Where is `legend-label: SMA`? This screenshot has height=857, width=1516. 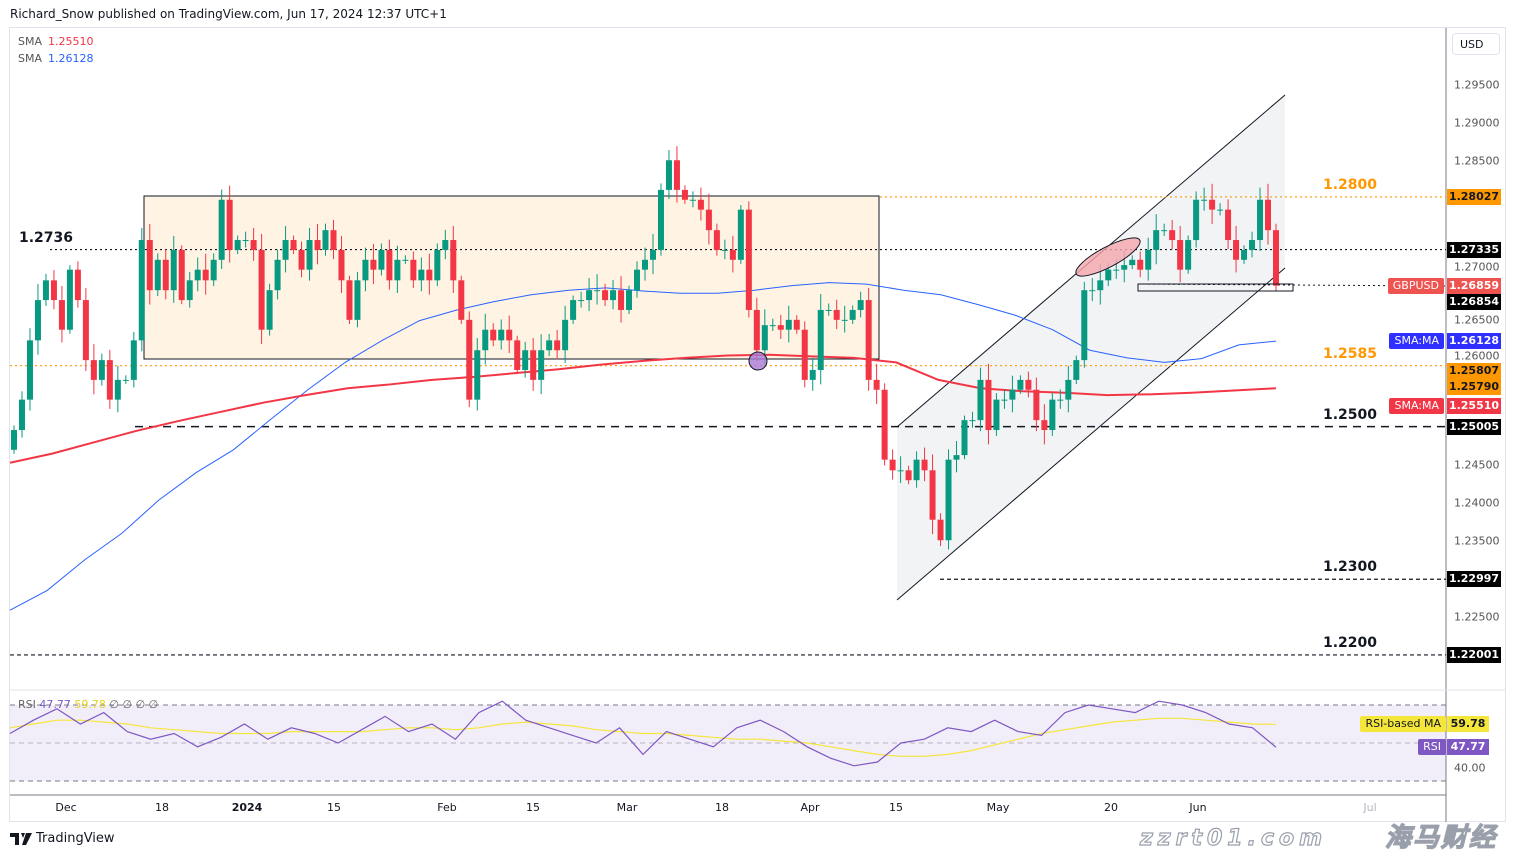
legend-label: SMA is located at coordinates (30, 41).